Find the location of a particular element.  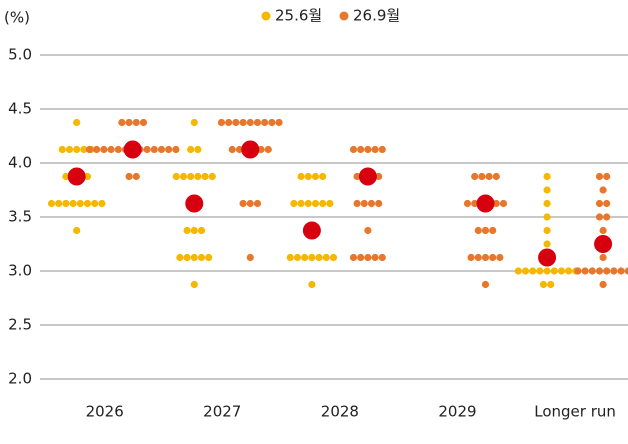

legend-label: 25.6월 is located at coordinates (298, 16).